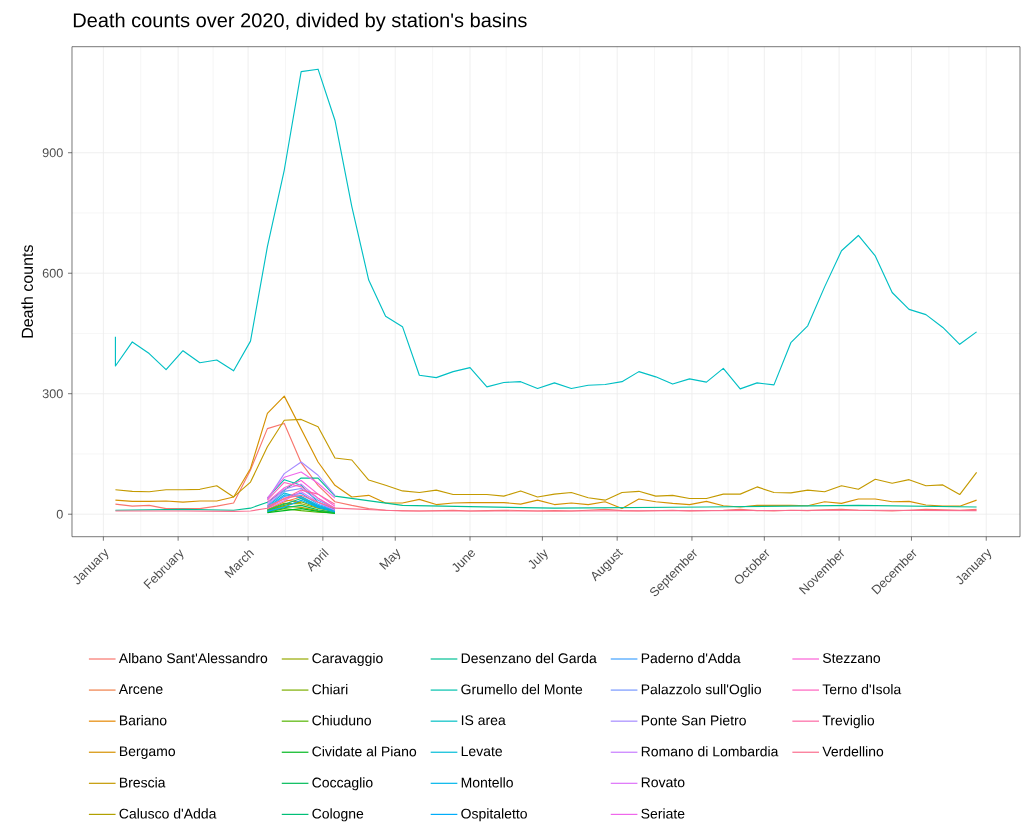 The width and height of the screenshot is (1023, 827). Describe the element at coordinates (862, 689) in the screenshot. I see `legend-label: Terno d'Isola` at that location.